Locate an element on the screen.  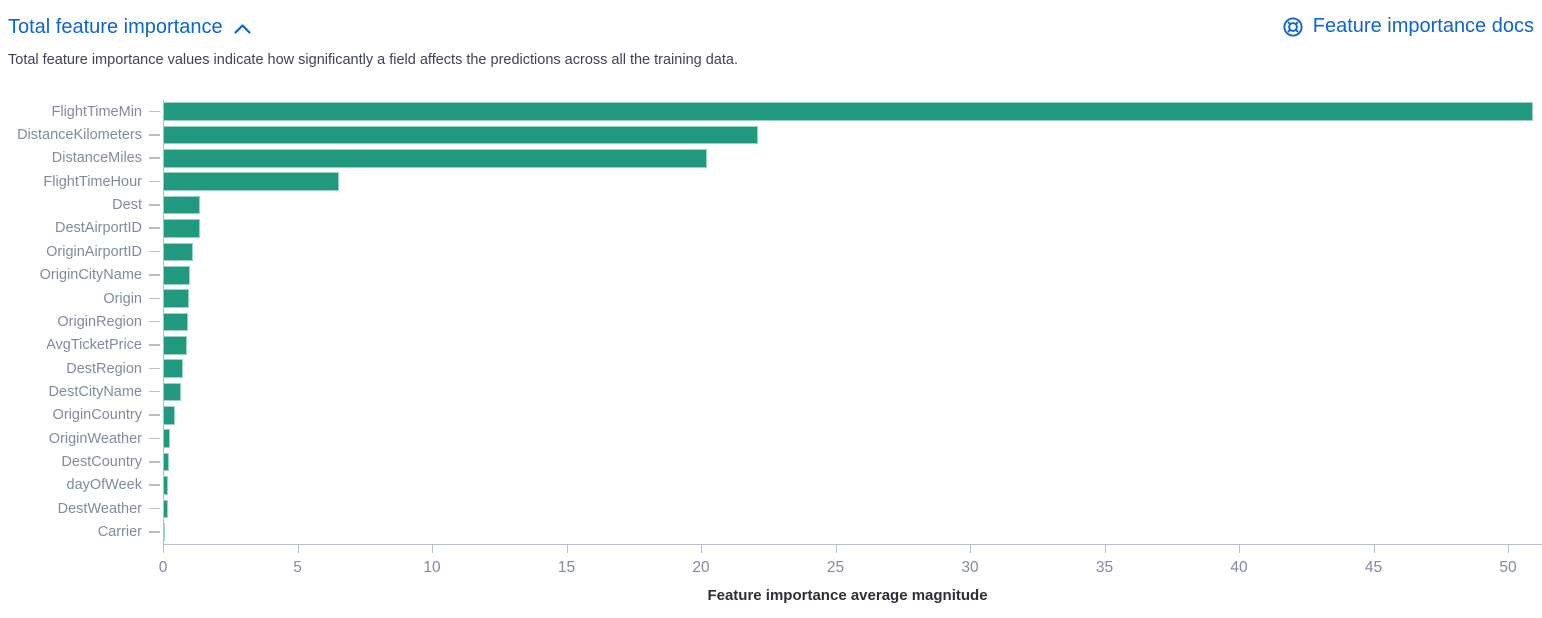
x-axis-line is located at coordinates (852, 544).